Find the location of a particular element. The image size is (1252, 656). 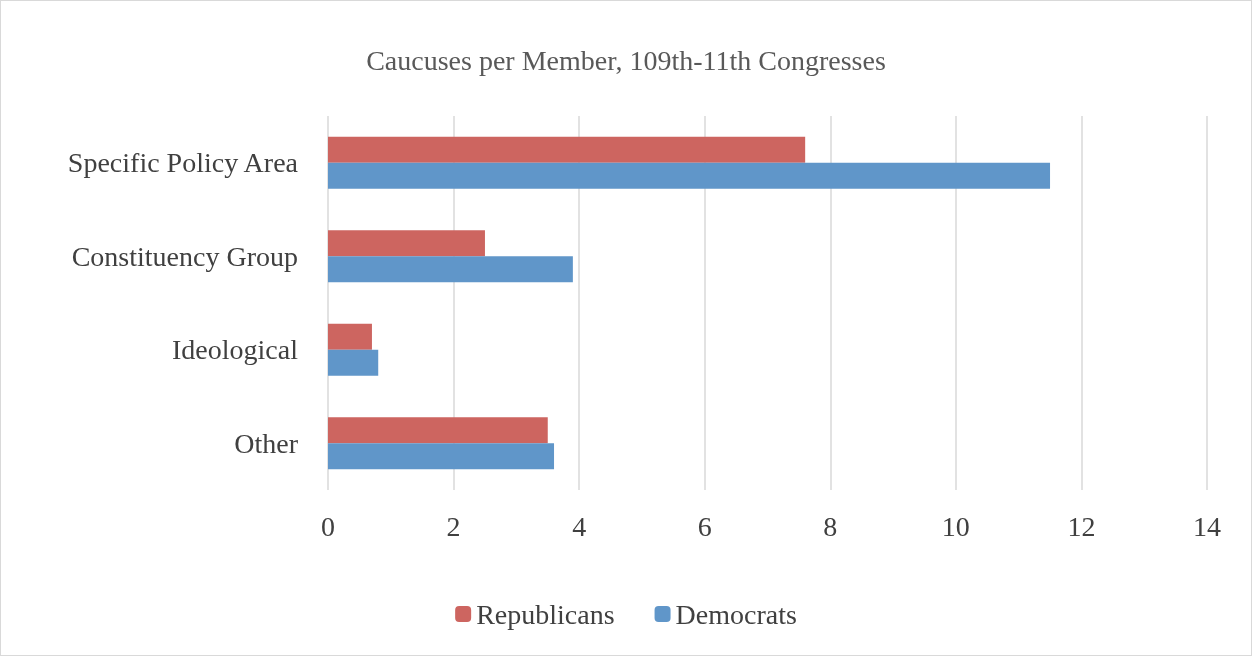

x-tick-label: 12 is located at coordinates (1081, 526).